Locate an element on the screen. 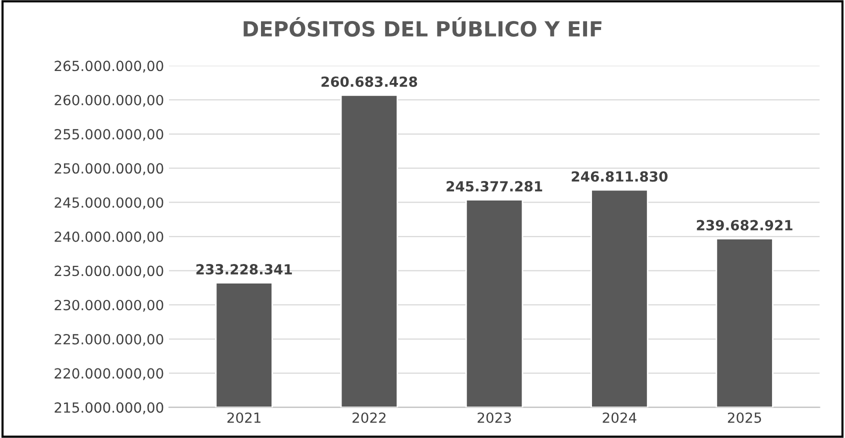 The width and height of the screenshot is (845, 438). chart-title: DEPÓSITOS DEL PÚBLICO Y EIF is located at coordinates (423, 27).